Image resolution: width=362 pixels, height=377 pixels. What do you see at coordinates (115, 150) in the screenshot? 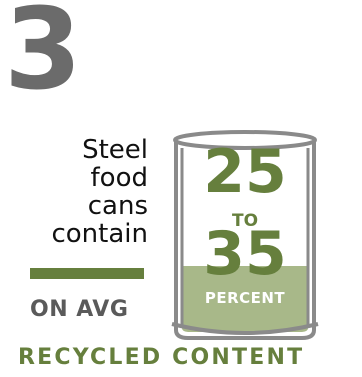
I see `statement-line: Steel` at bounding box center [115, 150].